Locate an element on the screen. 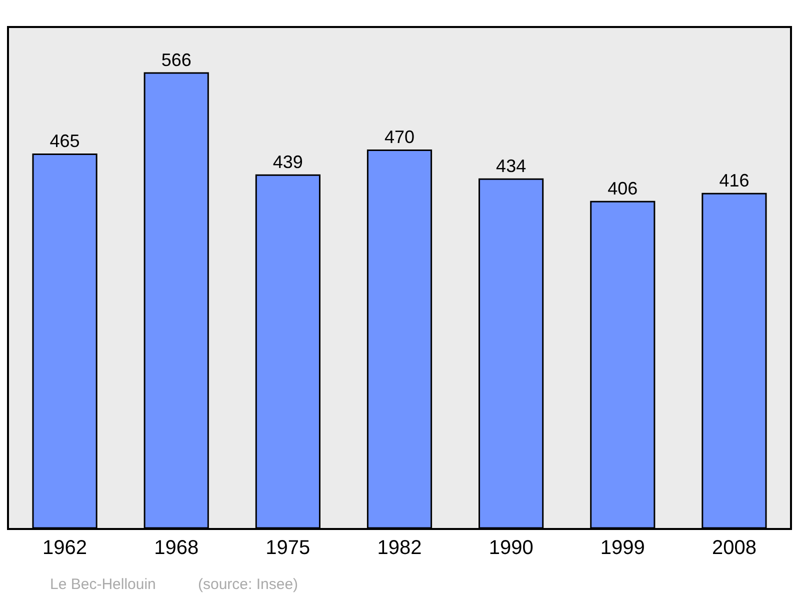 This screenshot has width=800, height=598. data-label: 470 is located at coordinates (399, 137).